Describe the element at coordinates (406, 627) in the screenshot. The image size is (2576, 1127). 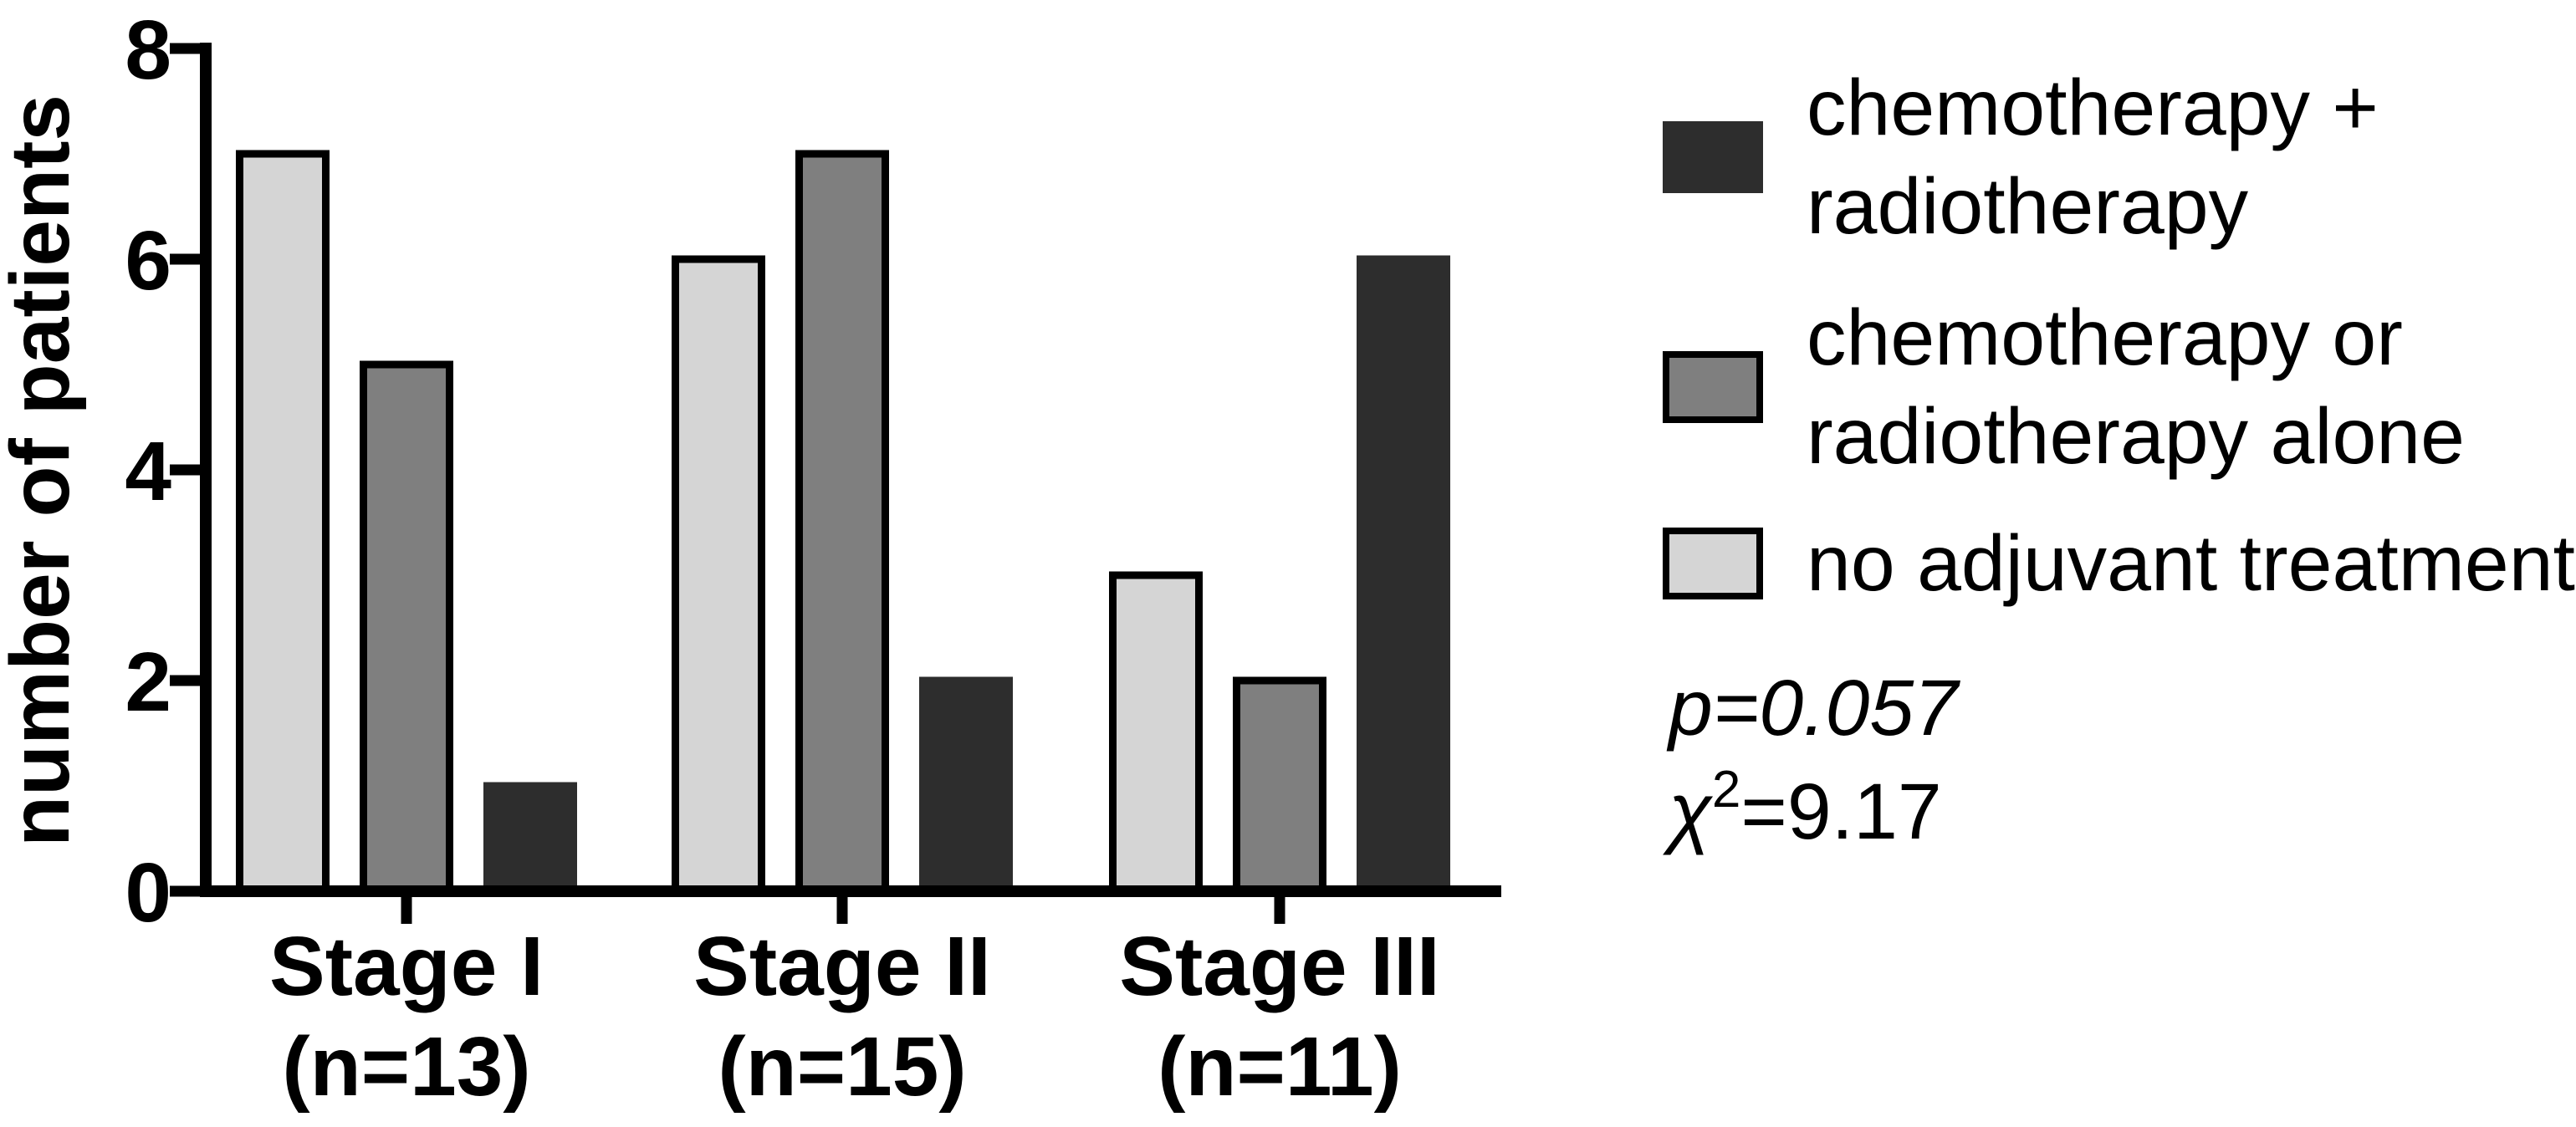
I see `bar-stage-i-chemotherapy-or-radiotherapy-alone` at that location.